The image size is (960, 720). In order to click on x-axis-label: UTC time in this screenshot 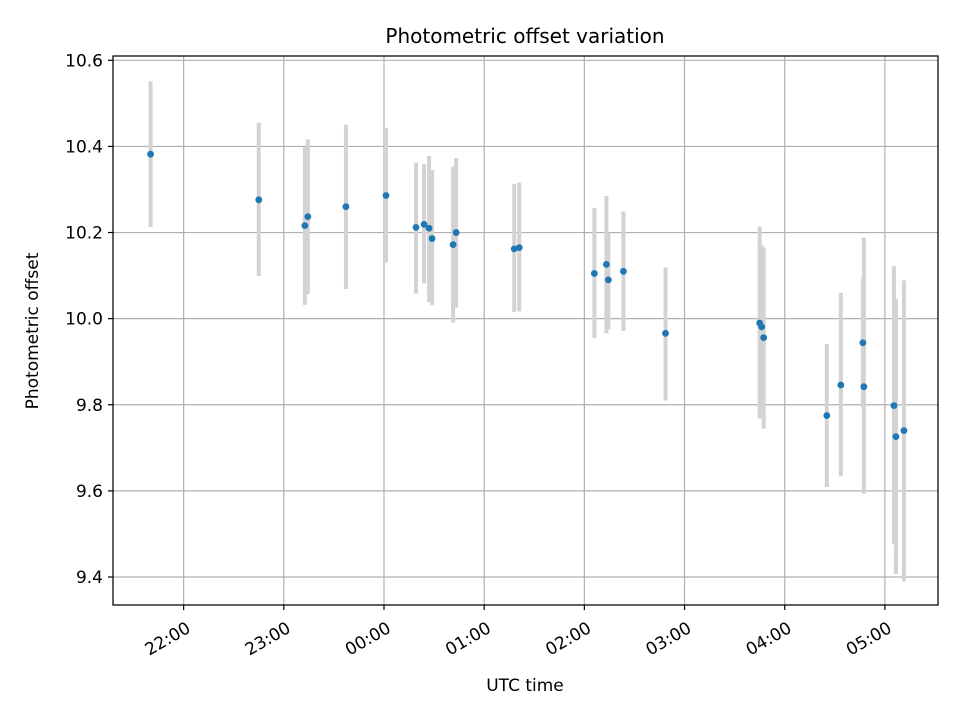, I will do `click(525, 686)`.